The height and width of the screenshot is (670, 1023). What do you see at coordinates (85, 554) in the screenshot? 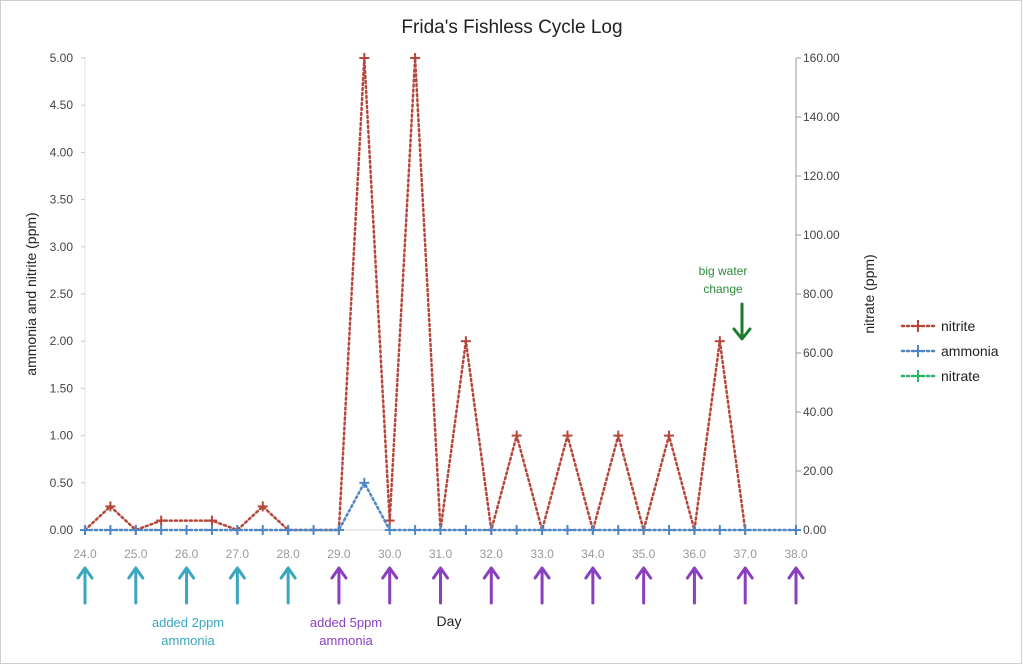
I see `x-tick-label: 24.0` at bounding box center [85, 554].